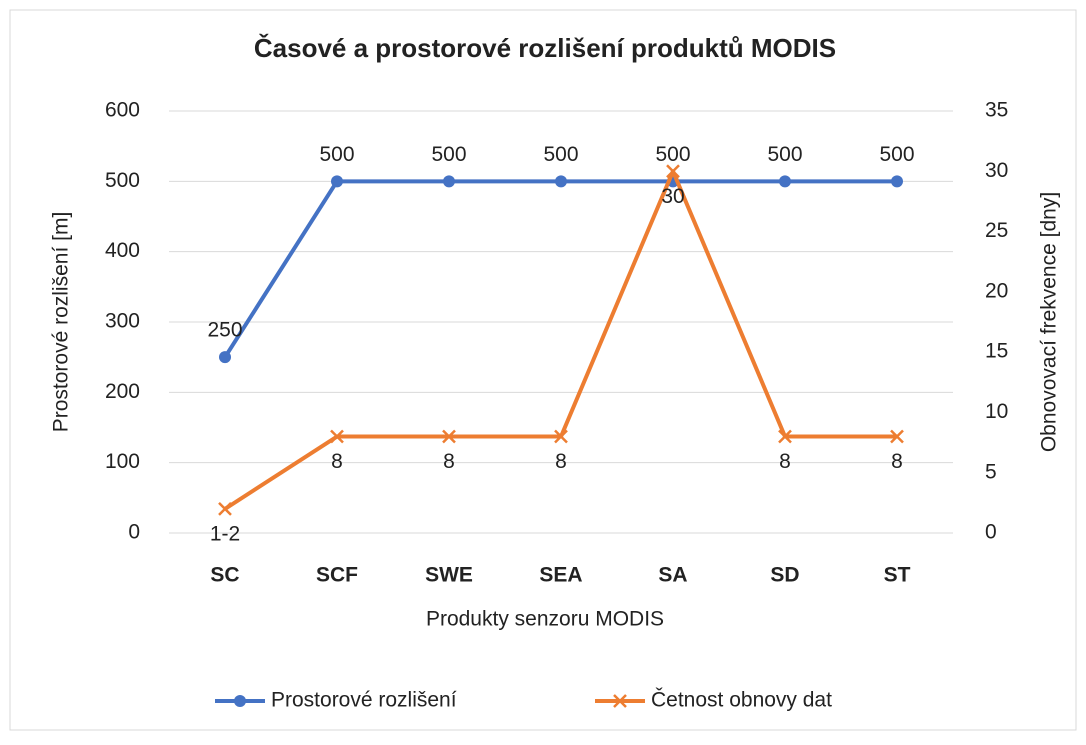 This screenshot has width=1086, height=745. I want to click on data-label: 1-2, so click(225, 533).